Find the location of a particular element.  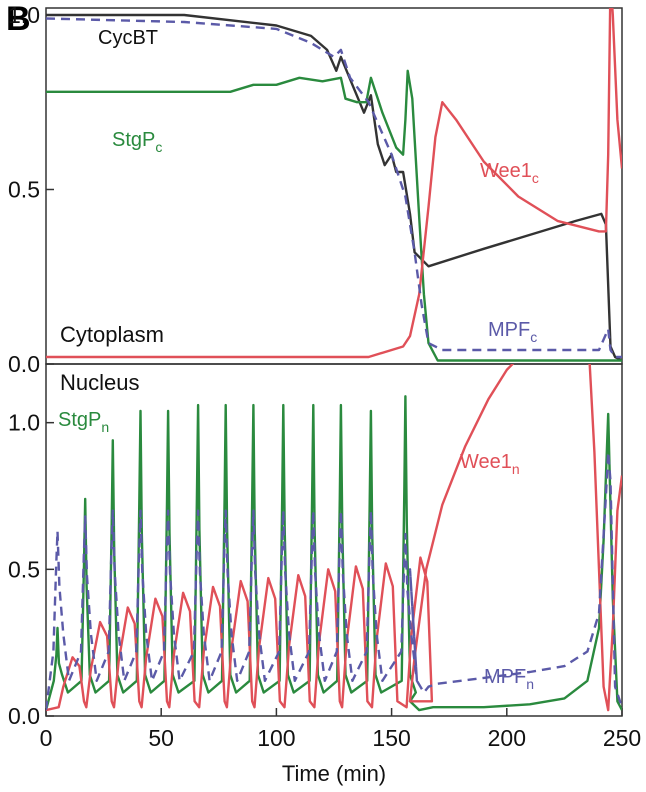

bottom-y-tick-label: 0.0 is located at coordinates (24, 716).